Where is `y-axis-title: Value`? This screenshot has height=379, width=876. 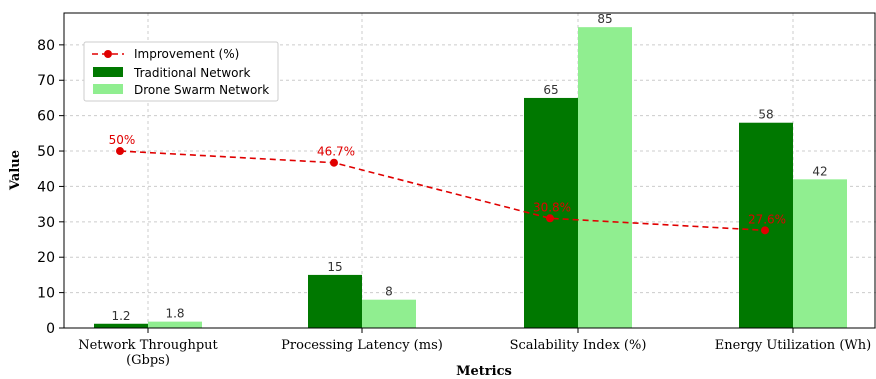
y-axis-title: Value is located at coordinates (15, 170).